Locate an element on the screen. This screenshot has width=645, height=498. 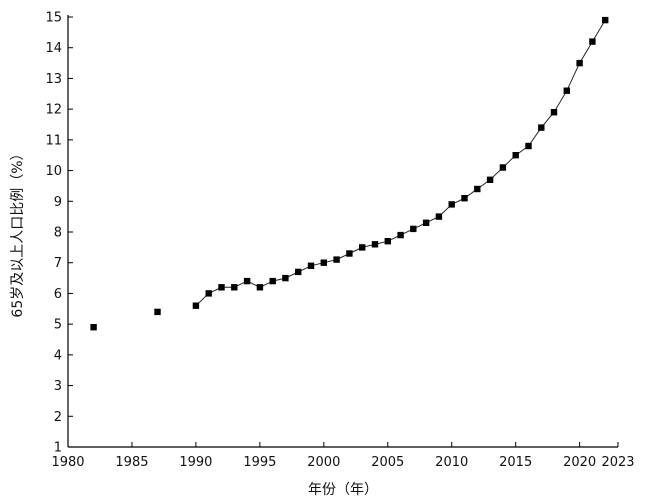
y-tick-label: 13 is located at coordinates (53, 79).